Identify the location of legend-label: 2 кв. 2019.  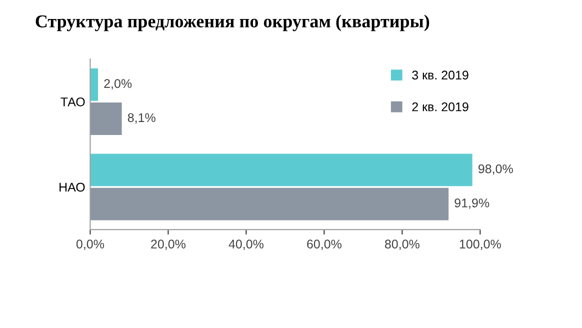
(440, 107).